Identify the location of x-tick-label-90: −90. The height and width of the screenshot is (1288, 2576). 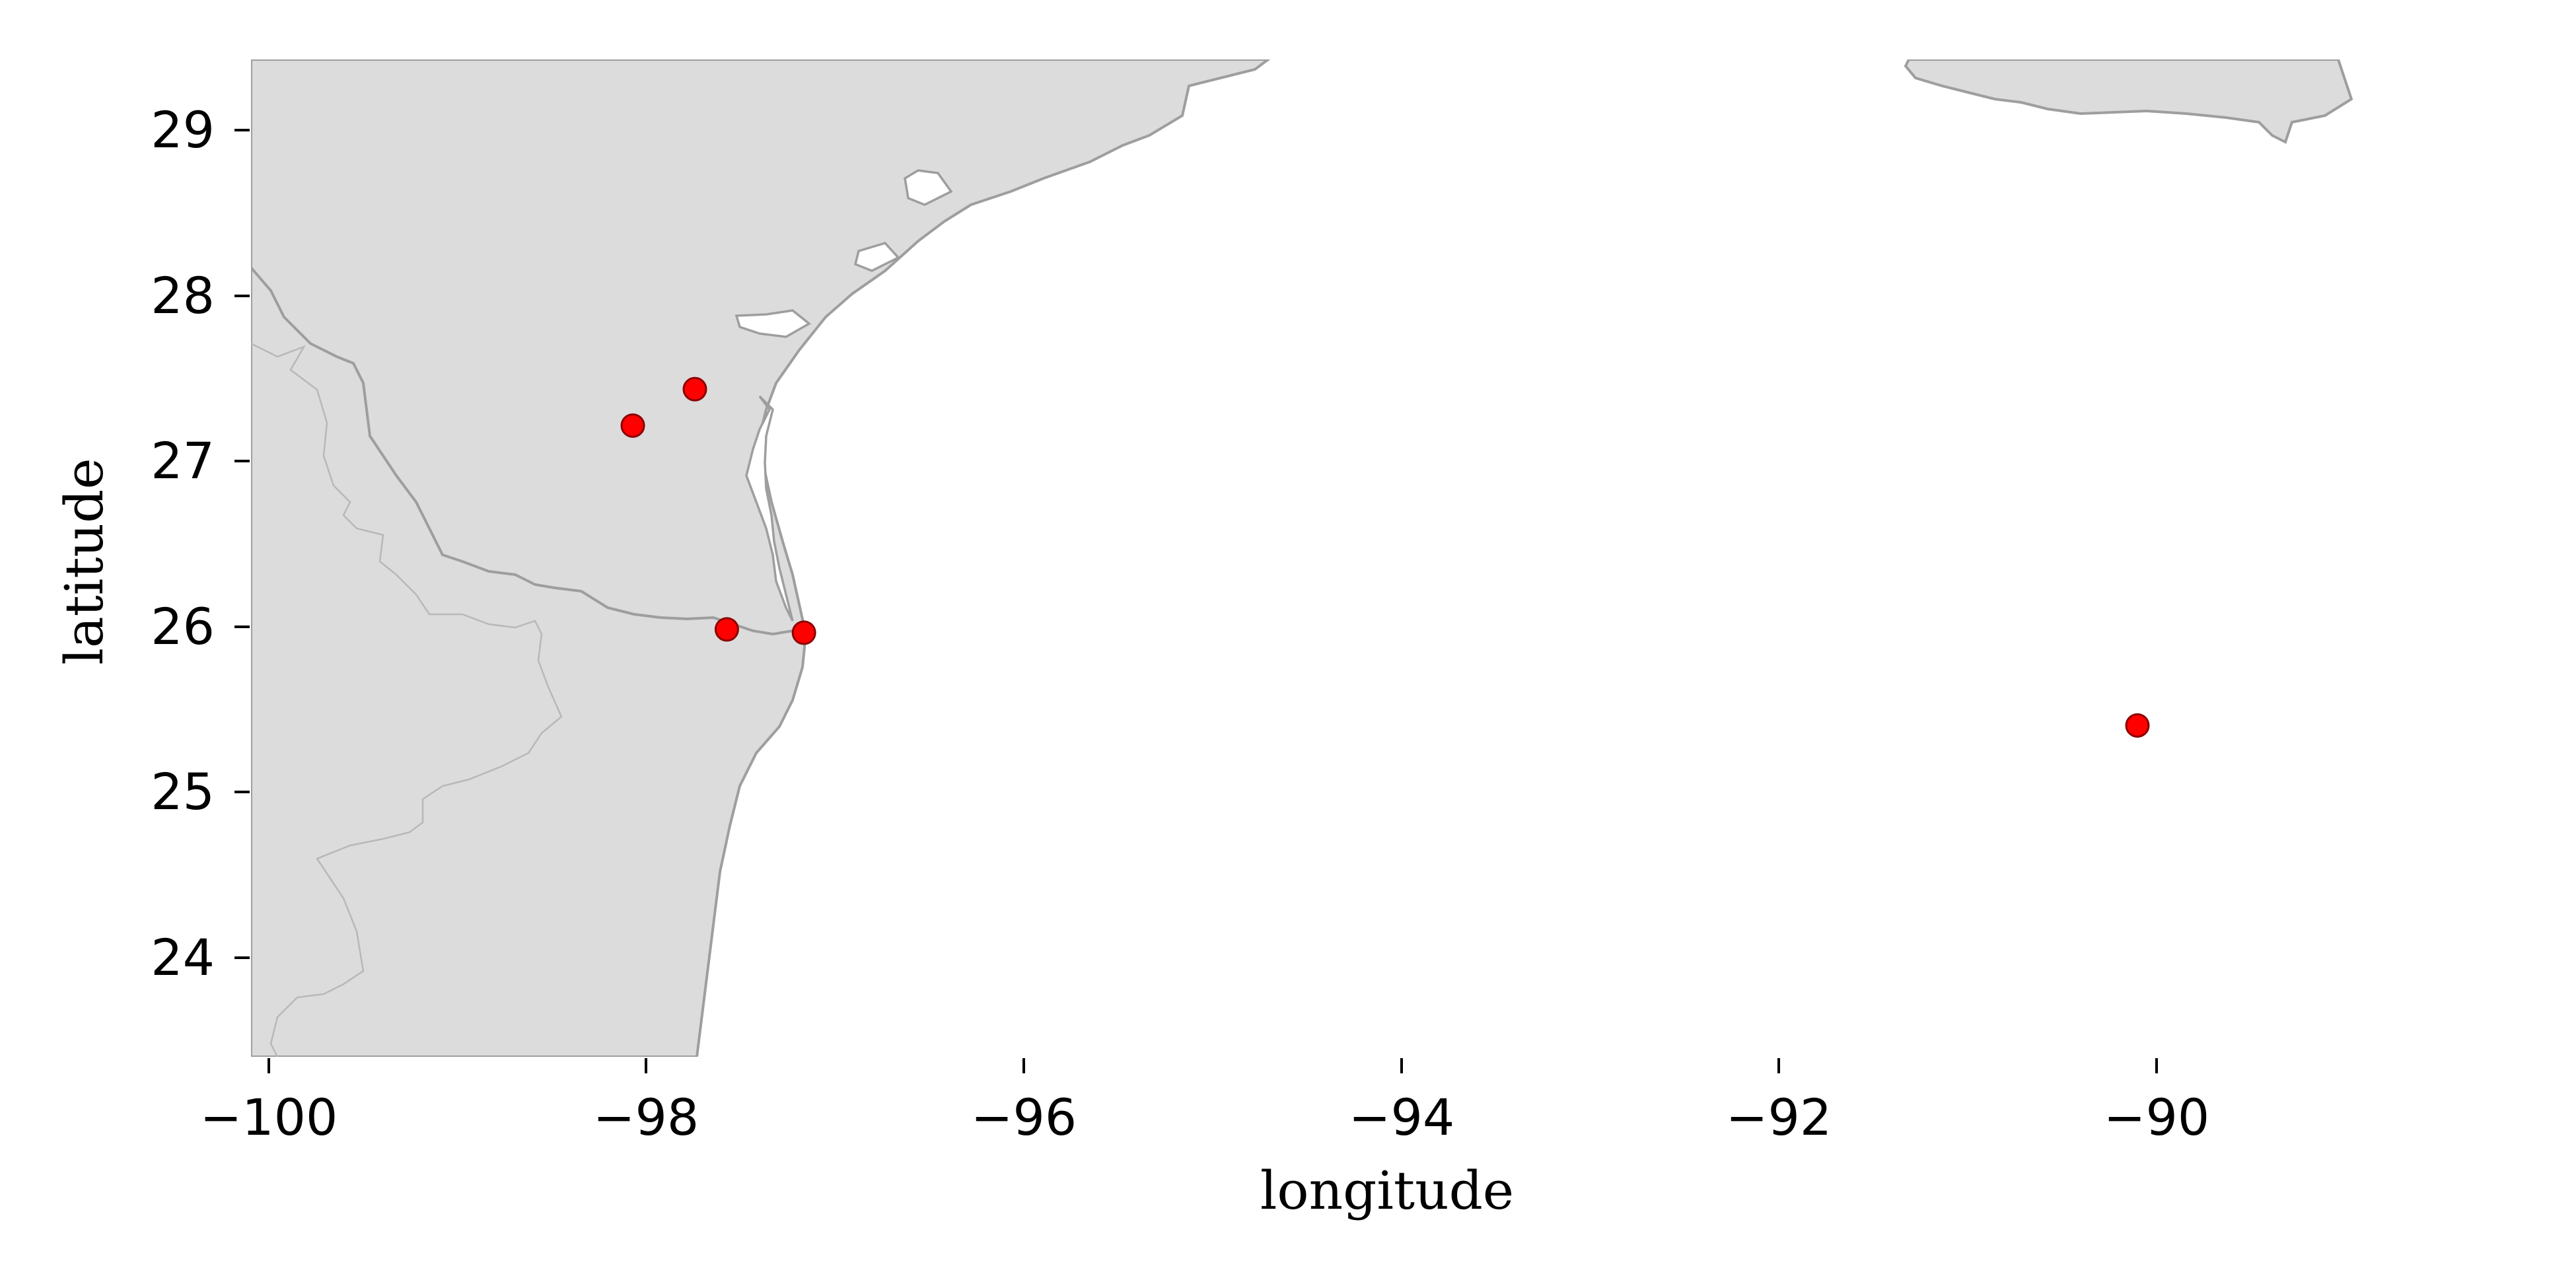
(2156, 1117).